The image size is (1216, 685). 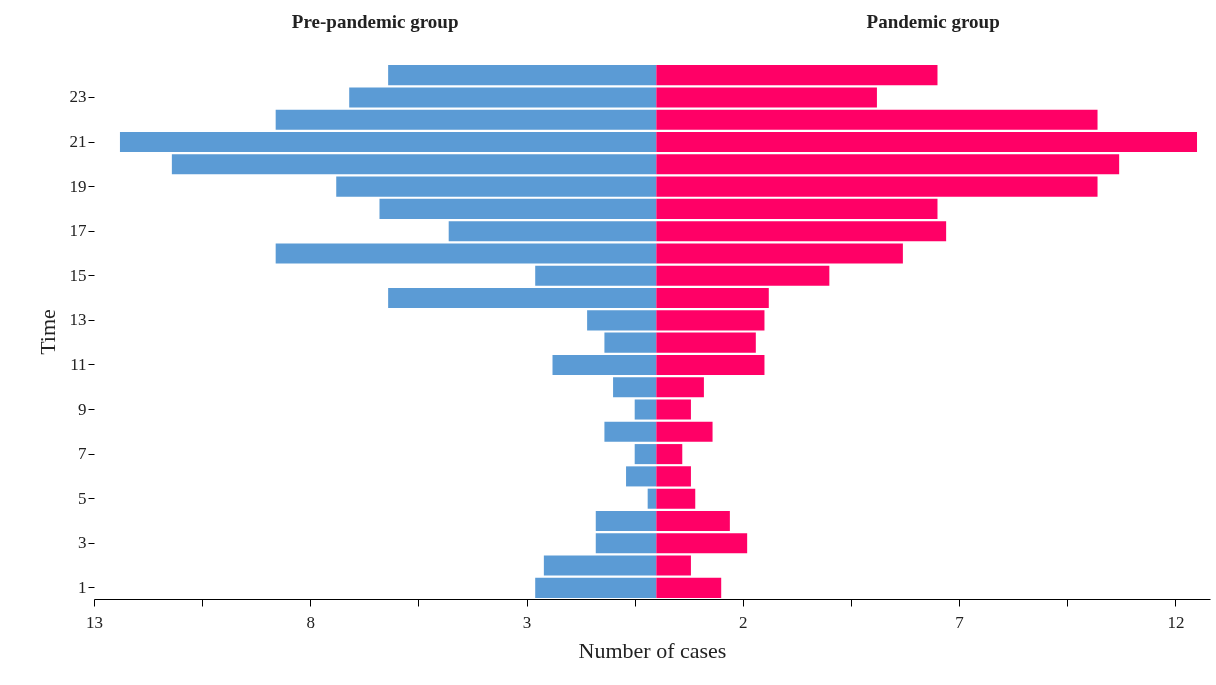 What do you see at coordinates (933, 21) in the screenshot?
I see `series-label: Pandemic group` at bounding box center [933, 21].